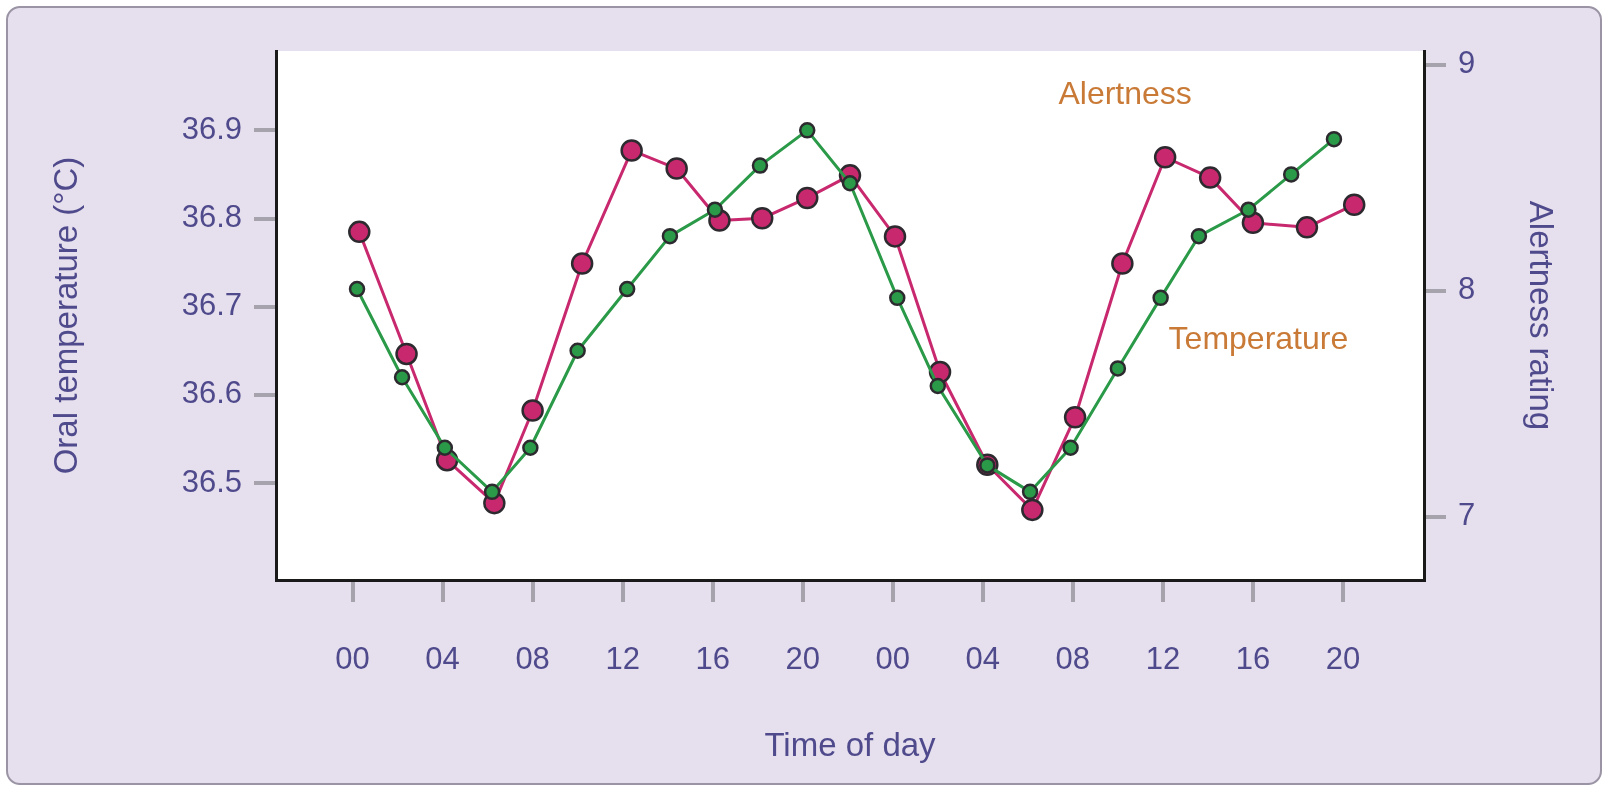 This screenshot has width=1612, height=795. I want to click on y2-axis-title: Alertness rating, so click(1542, 315).